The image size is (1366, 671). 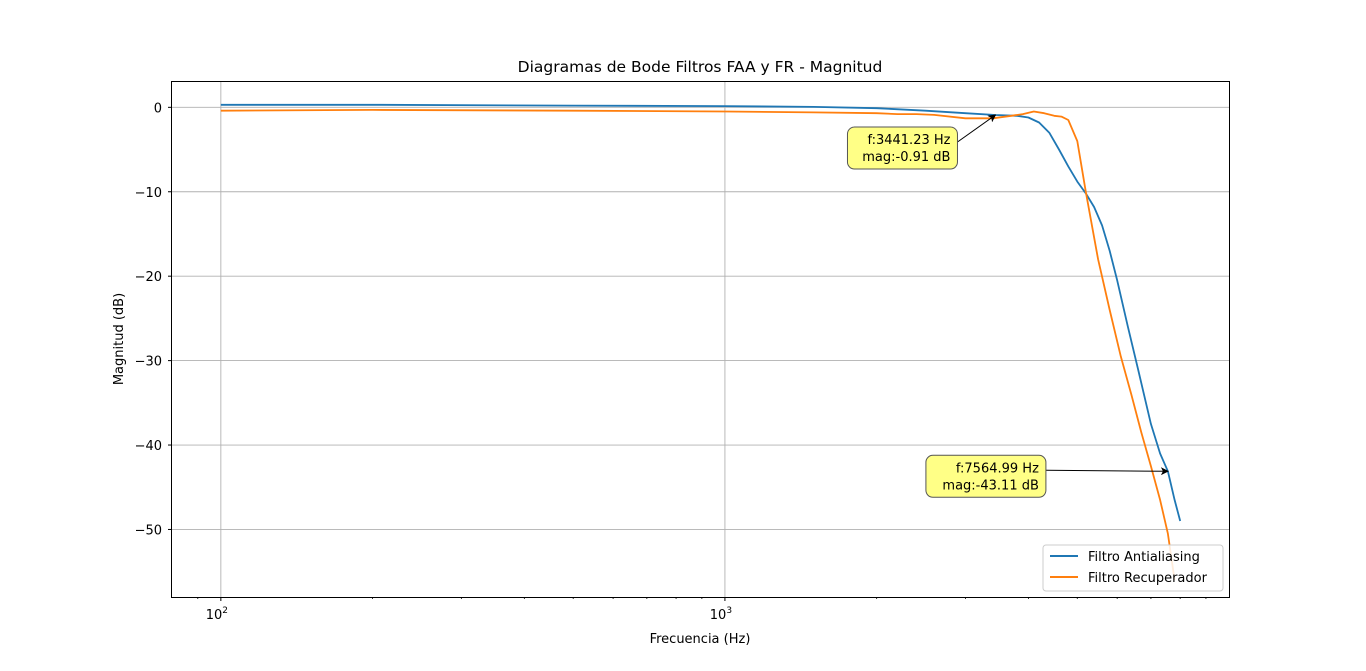 What do you see at coordinates (997, 468) in the screenshot?
I see `annotation-frequency: f:7564.99 Hz` at bounding box center [997, 468].